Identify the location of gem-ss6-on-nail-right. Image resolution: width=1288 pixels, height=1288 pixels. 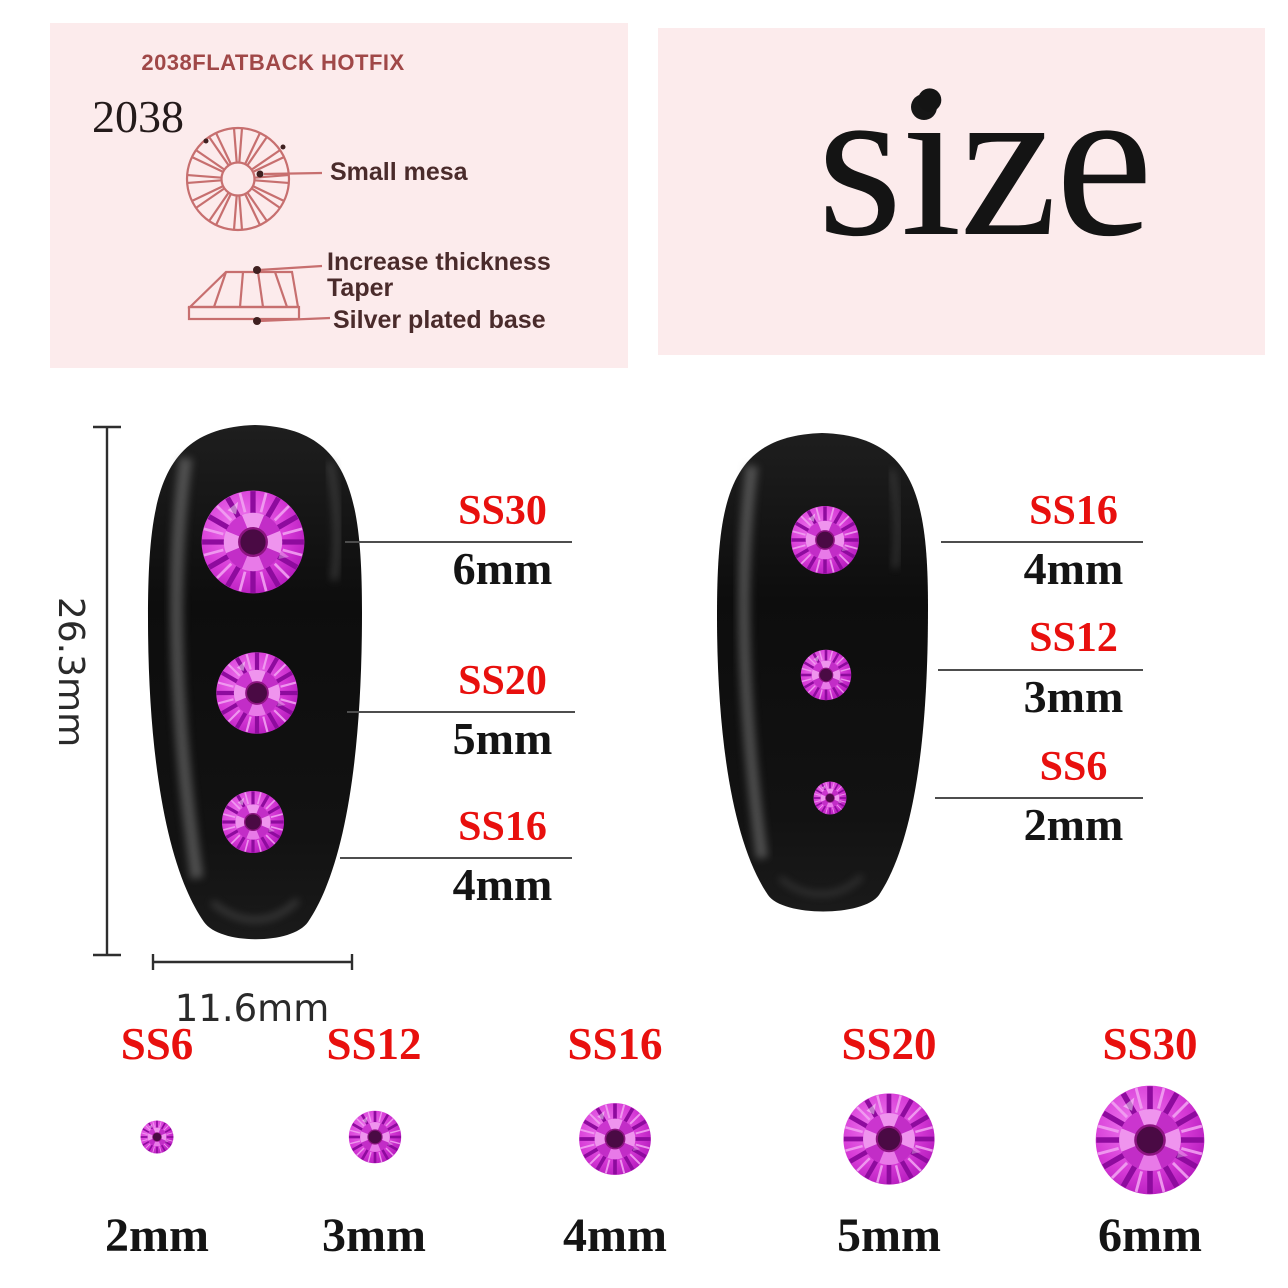
(830, 798).